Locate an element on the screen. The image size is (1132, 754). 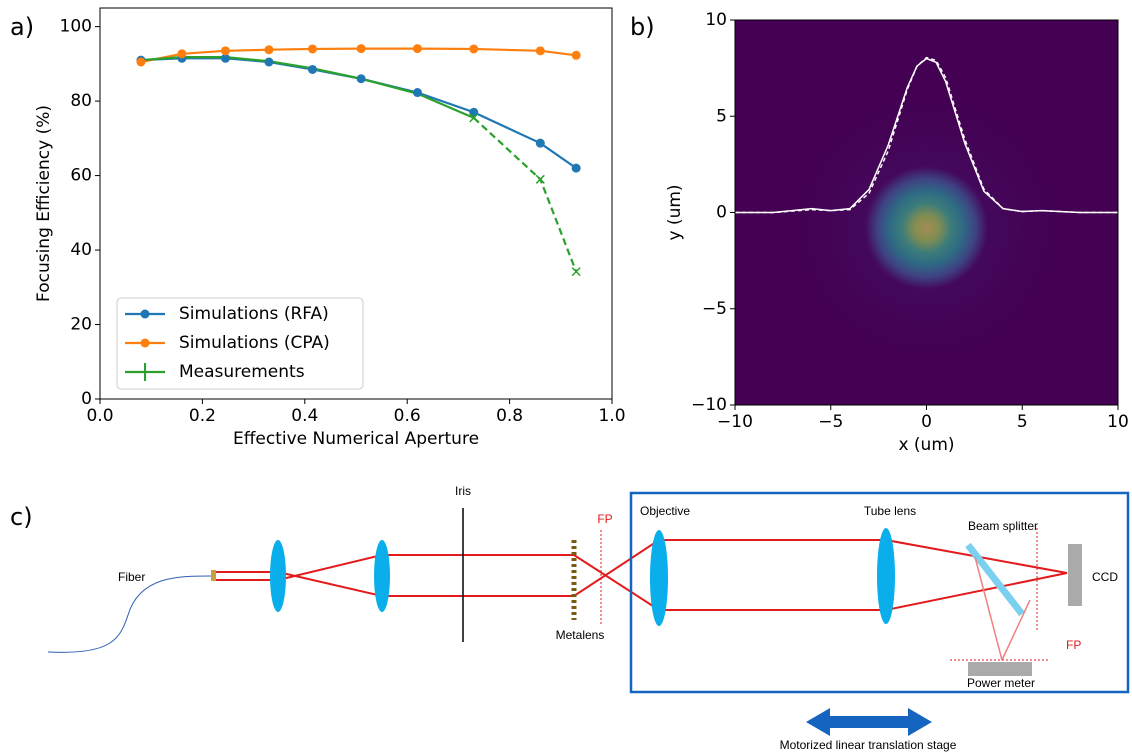
y-tick-label: 20 is located at coordinates (81, 325).